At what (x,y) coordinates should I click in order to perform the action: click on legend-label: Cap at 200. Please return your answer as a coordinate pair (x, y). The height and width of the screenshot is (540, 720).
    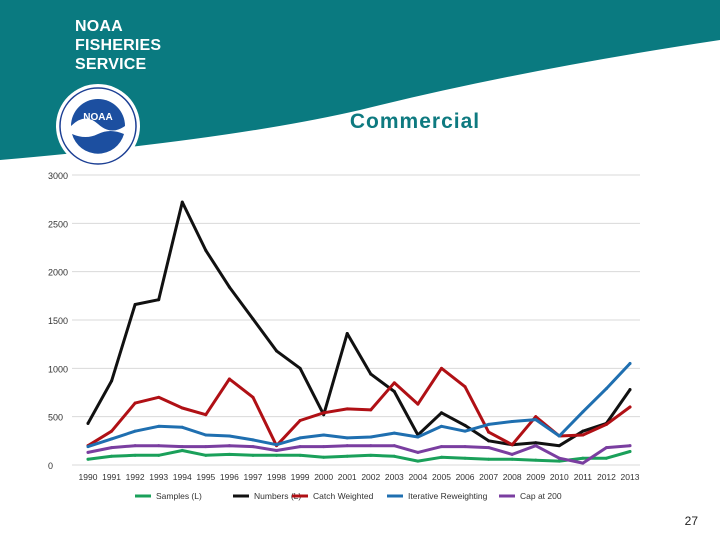
    Looking at the image, I should click on (541, 496).